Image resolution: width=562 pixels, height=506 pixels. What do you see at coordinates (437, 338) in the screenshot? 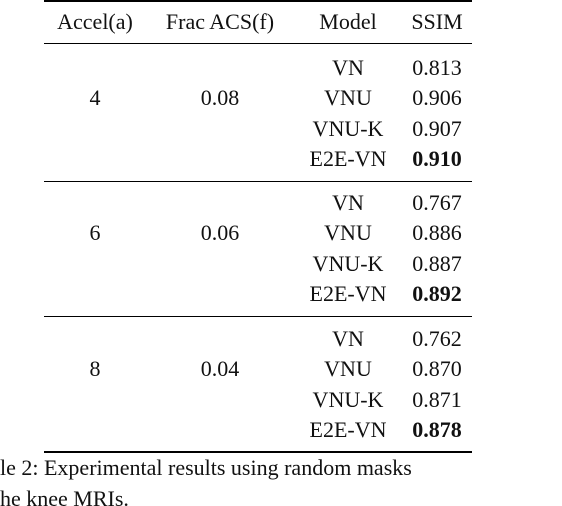
I see `ssim-cell: 0.762` at bounding box center [437, 338].